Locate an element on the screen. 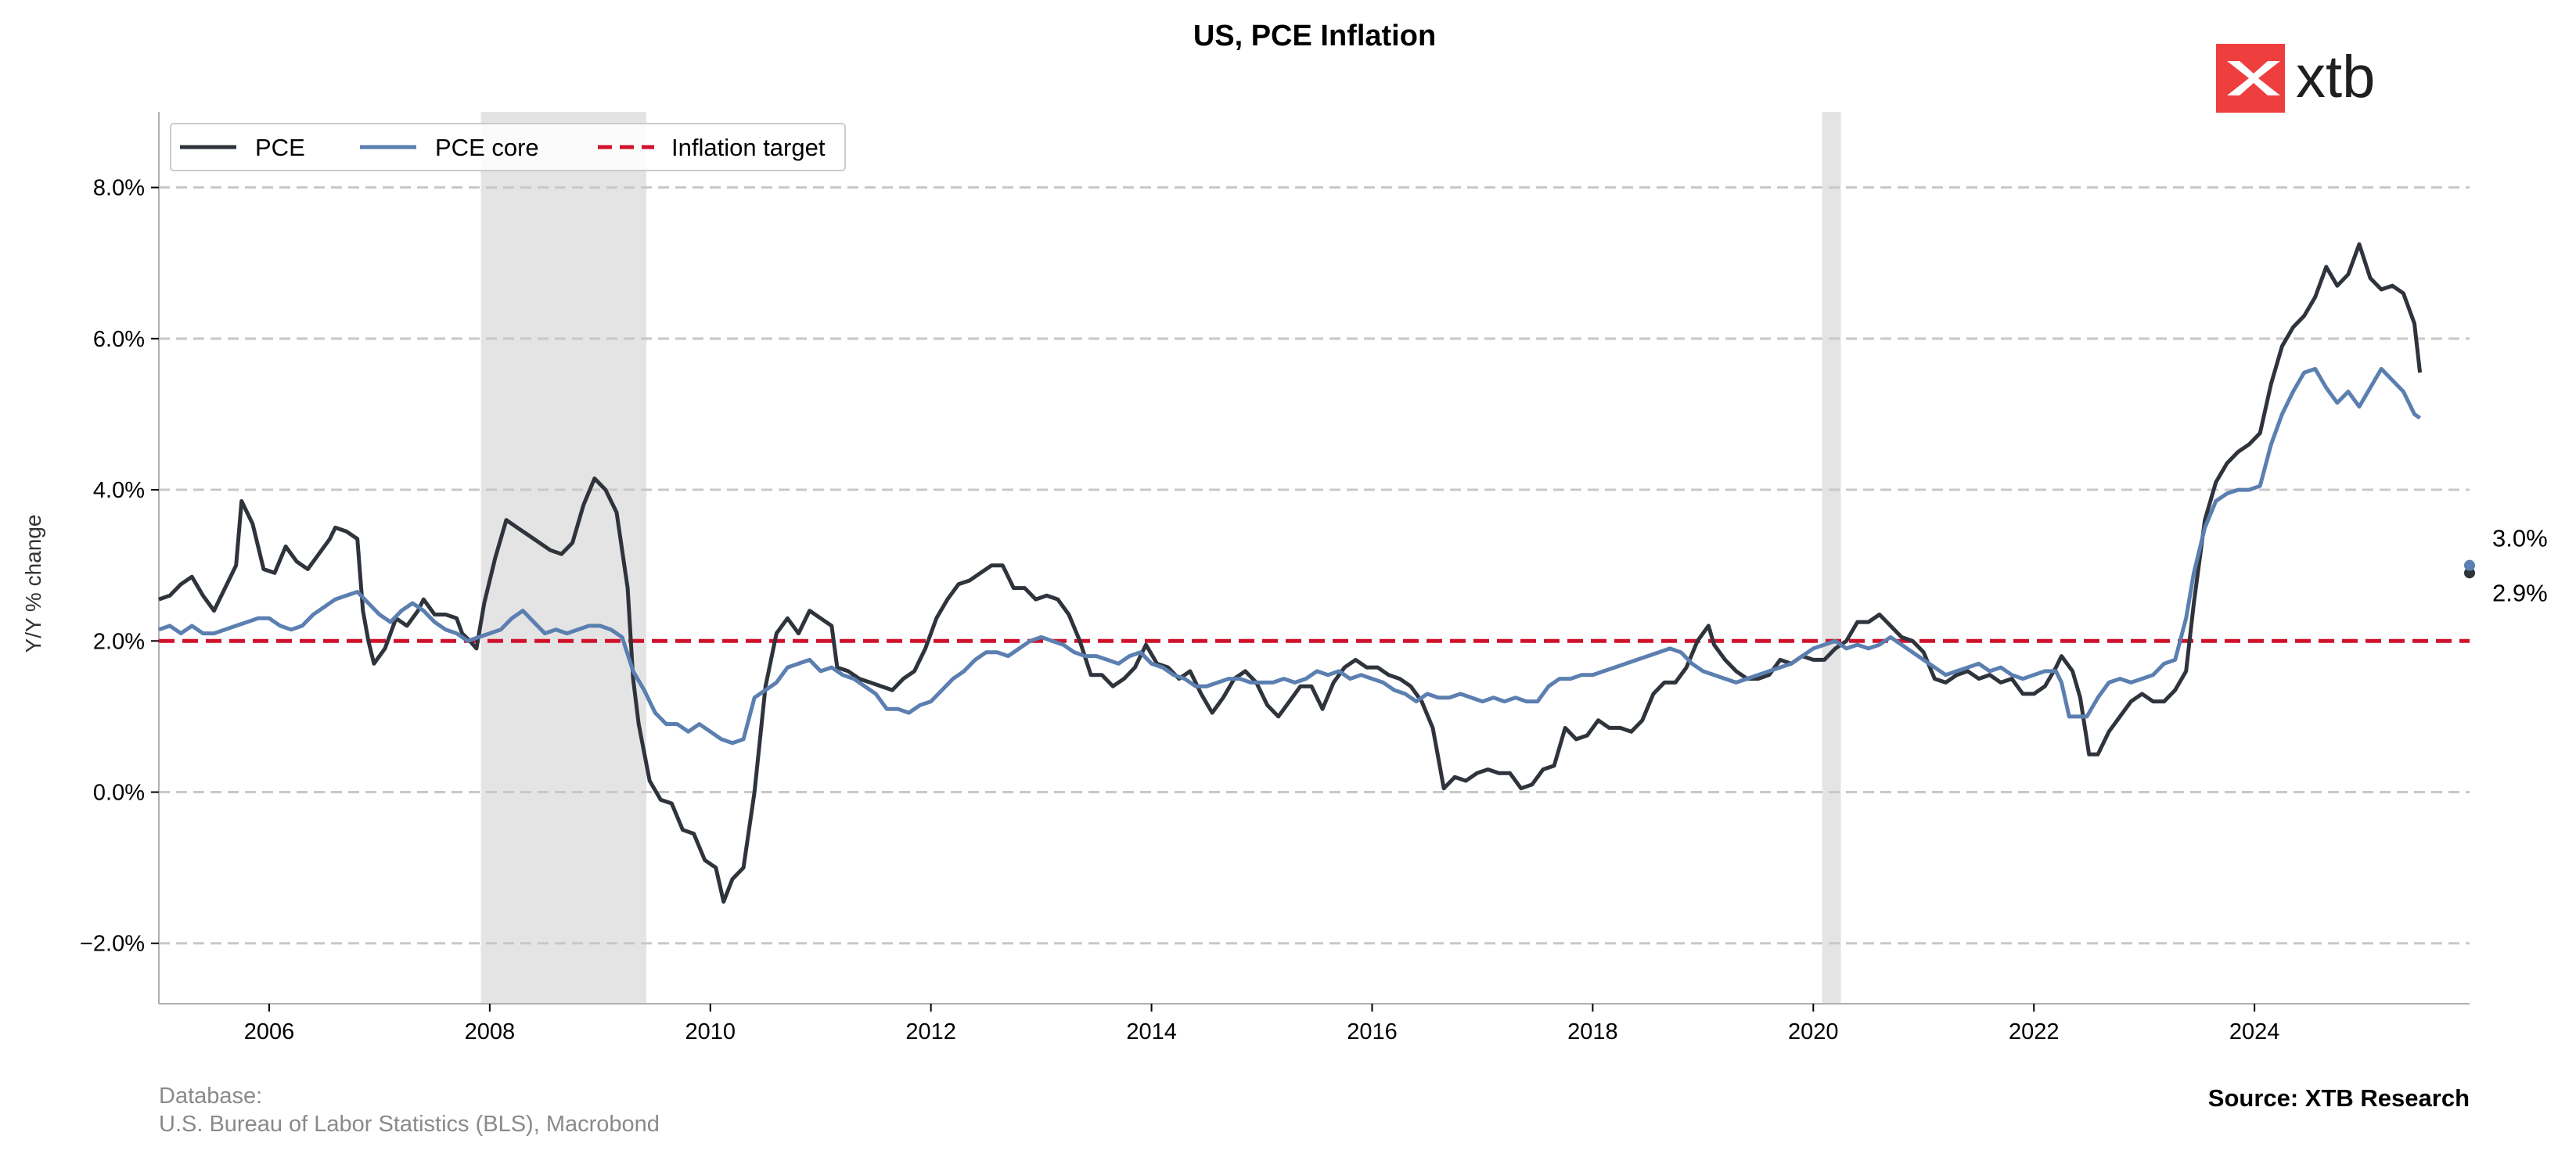 This screenshot has height=1161, width=2576. x-tick-label-5: 2016 is located at coordinates (1372, 1032).